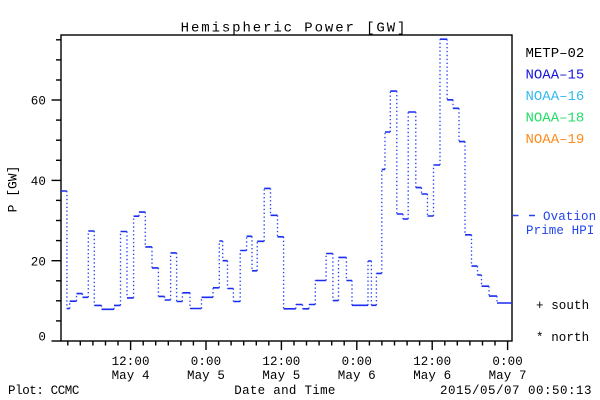 This screenshot has height=400, width=600. Describe the element at coordinates (555, 97) in the screenshot. I see `svg-text: NOAA–16` at that location.